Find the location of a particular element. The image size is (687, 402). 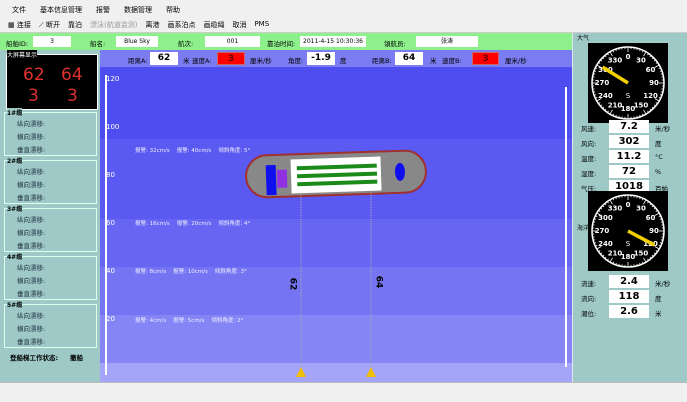

dist-b-label: 距离B: is located at coordinates (382, 61).